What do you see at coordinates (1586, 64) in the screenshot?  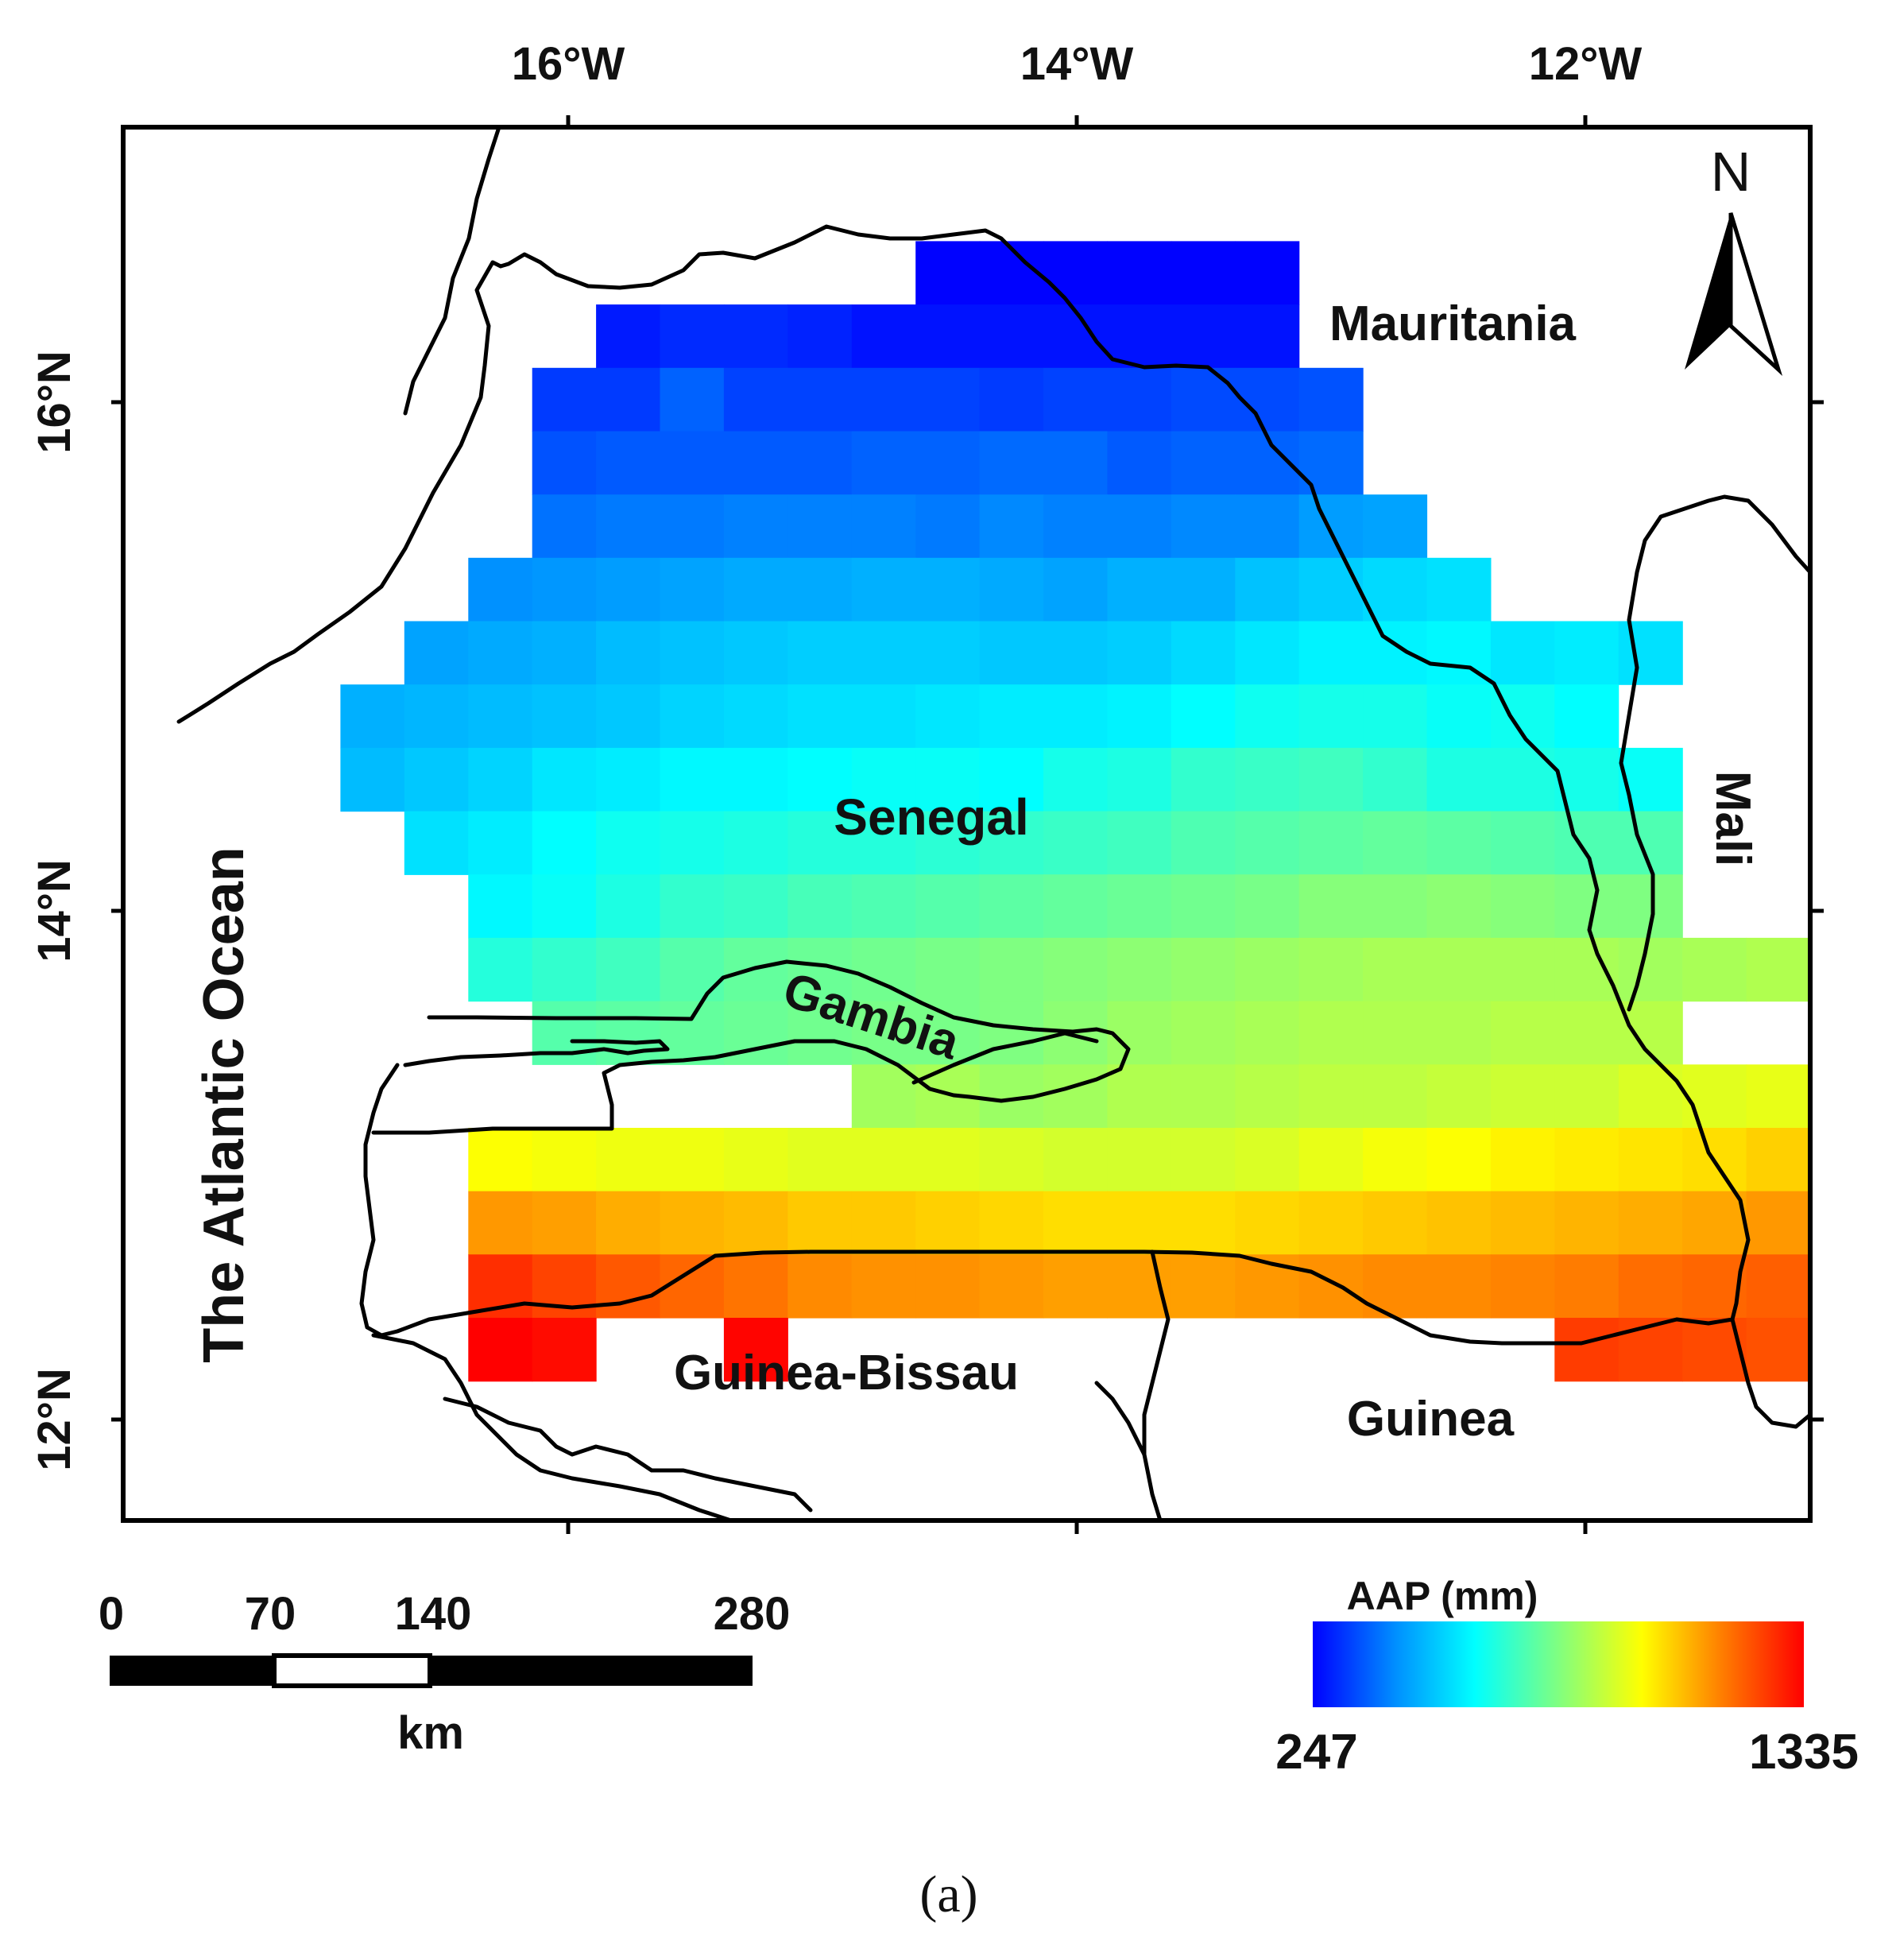 I see `lon-tick-label-12w: 12°W` at bounding box center [1586, 64].